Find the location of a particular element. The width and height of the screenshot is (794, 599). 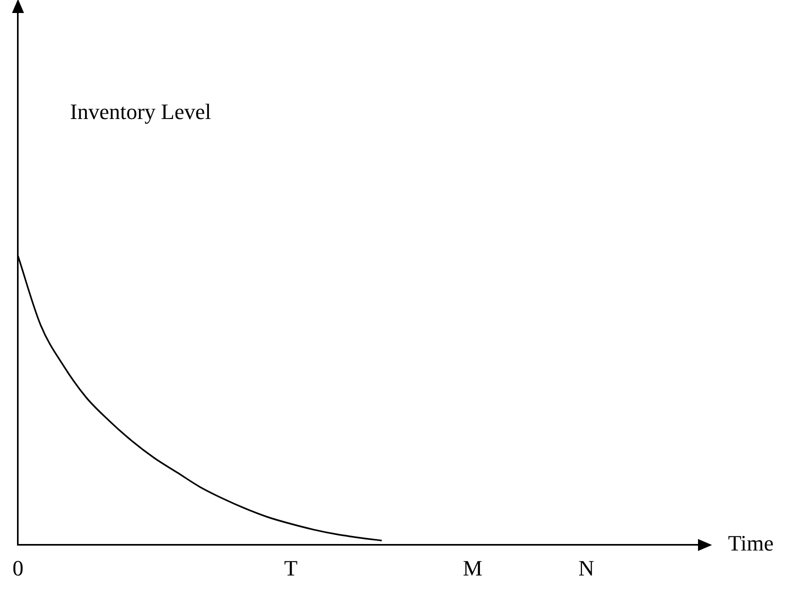

x-tick-label: 0 is located at coordinates (18, 568).